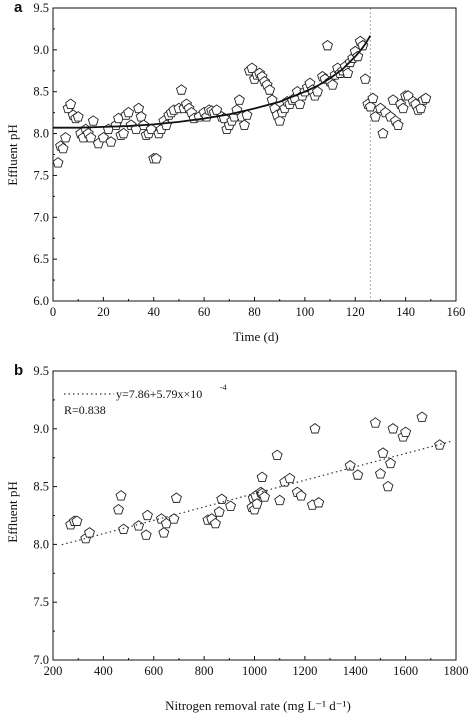 The height and width of the screenshot is (722, 474). Describe the element at coordinates (456, 312) in the screenshot. I see `panel-a-x-tick-label: 160` at that location.